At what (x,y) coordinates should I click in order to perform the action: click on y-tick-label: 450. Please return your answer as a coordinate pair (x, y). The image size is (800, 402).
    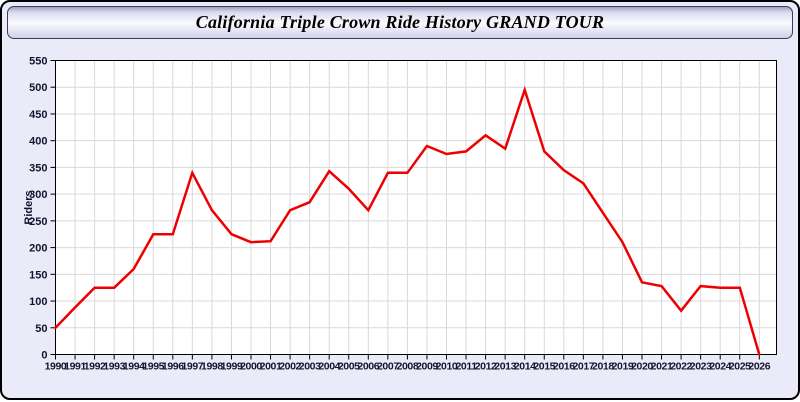
    Looking at the image, I should click on (38, 115).